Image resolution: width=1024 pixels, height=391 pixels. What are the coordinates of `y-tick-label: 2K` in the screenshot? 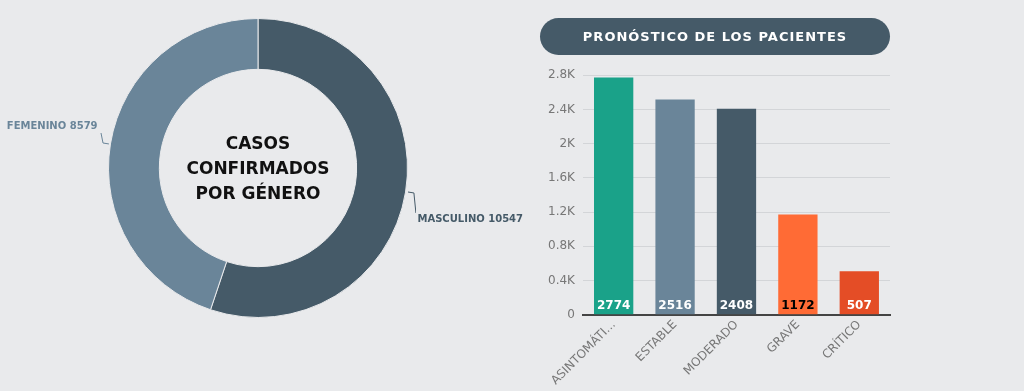 It's located at (568, 142).